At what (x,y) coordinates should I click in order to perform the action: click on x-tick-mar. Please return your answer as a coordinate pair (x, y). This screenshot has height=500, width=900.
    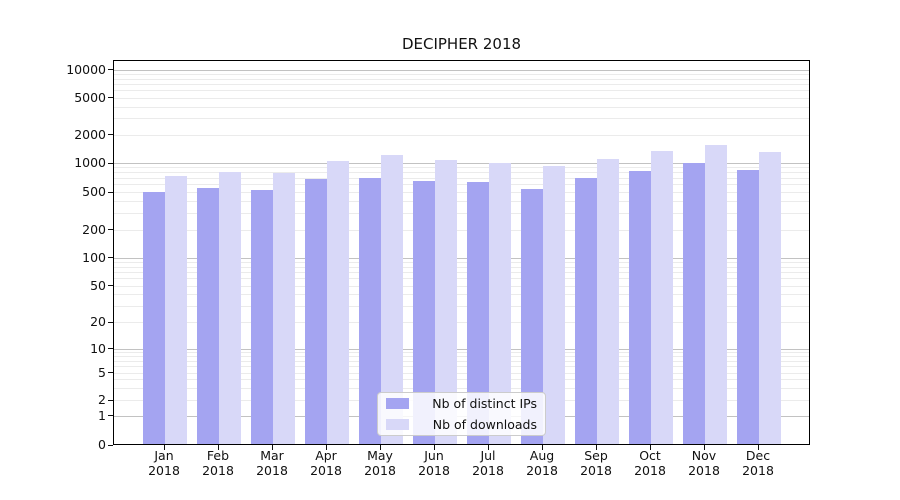
    Looking at the image, I should click on (272, 447).